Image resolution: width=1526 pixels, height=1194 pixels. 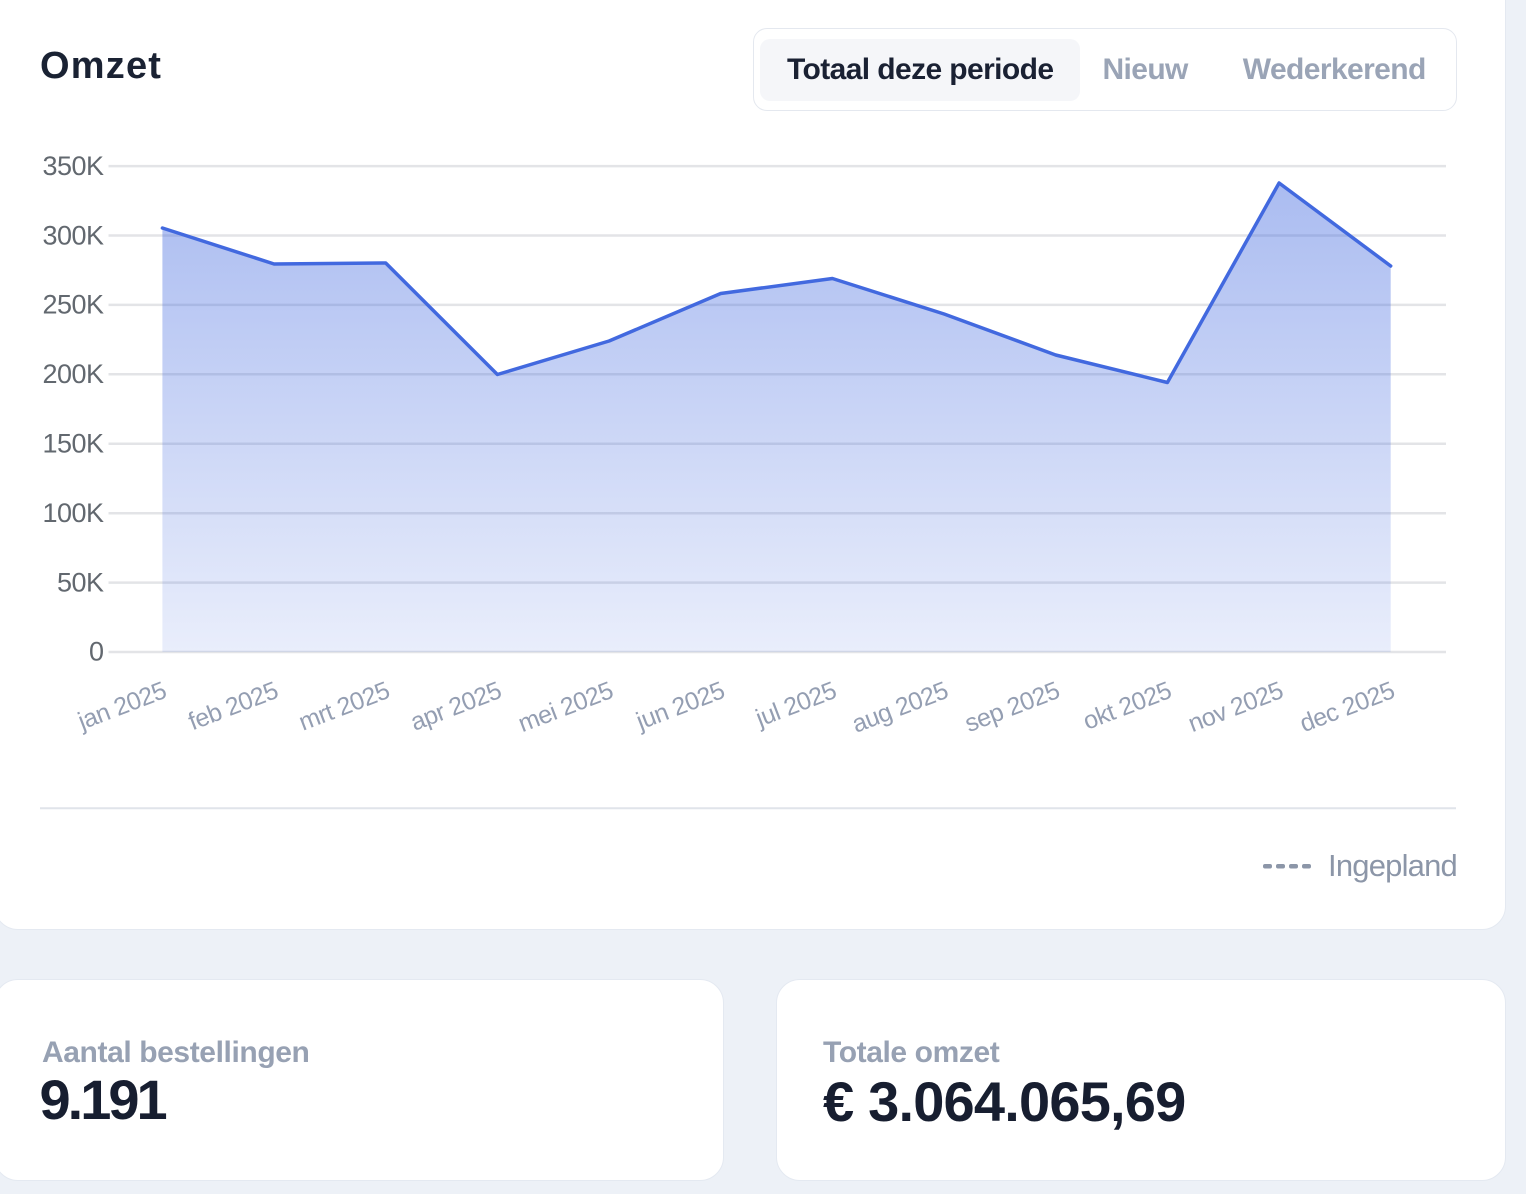 What do you see at coordinates (1347, 707) in the screenshot?
I see `svg-text: dec 2025` at bounding box center [1347, 707].